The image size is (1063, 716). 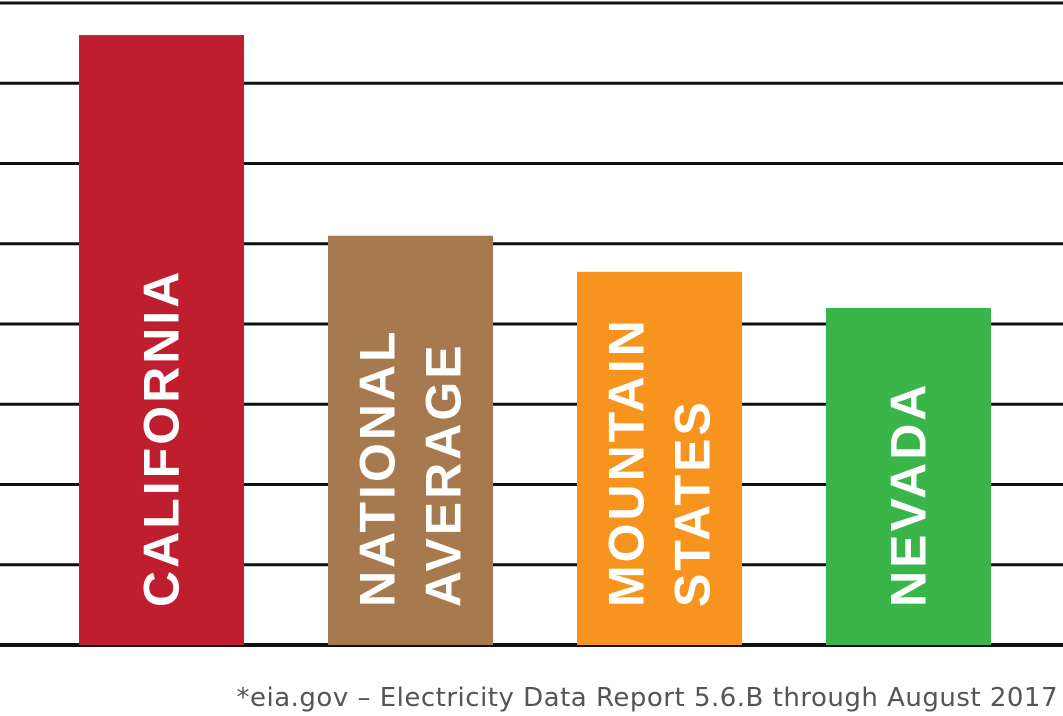 What do you see at coordinates (410, 440) in the screenshot?
I see `bar-national-average` at bounding box center [410, 440].